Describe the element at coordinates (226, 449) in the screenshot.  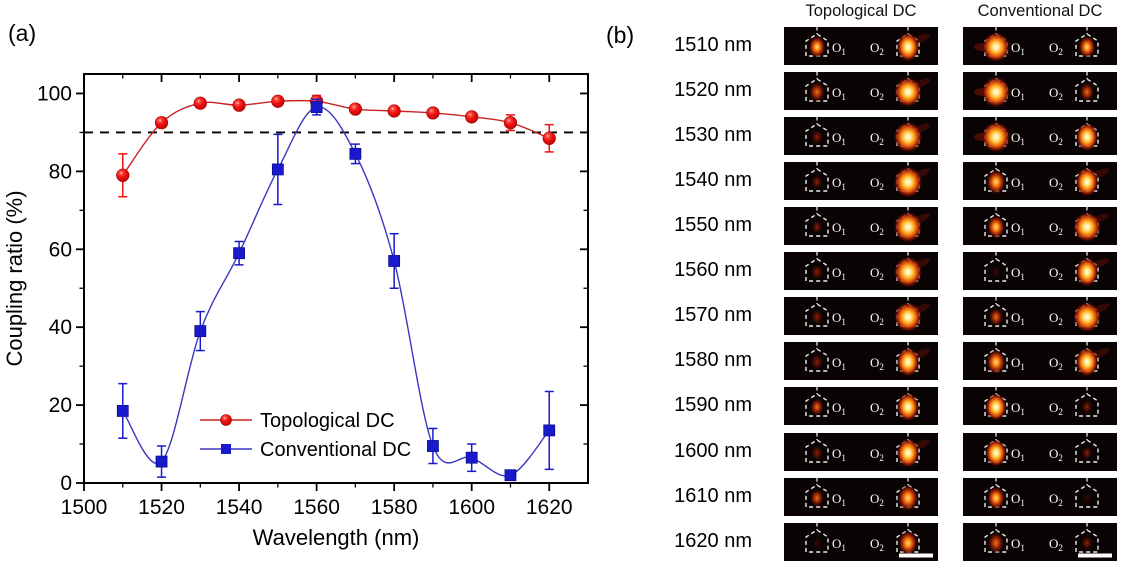
I see `legend-marker-conventional` at that location.